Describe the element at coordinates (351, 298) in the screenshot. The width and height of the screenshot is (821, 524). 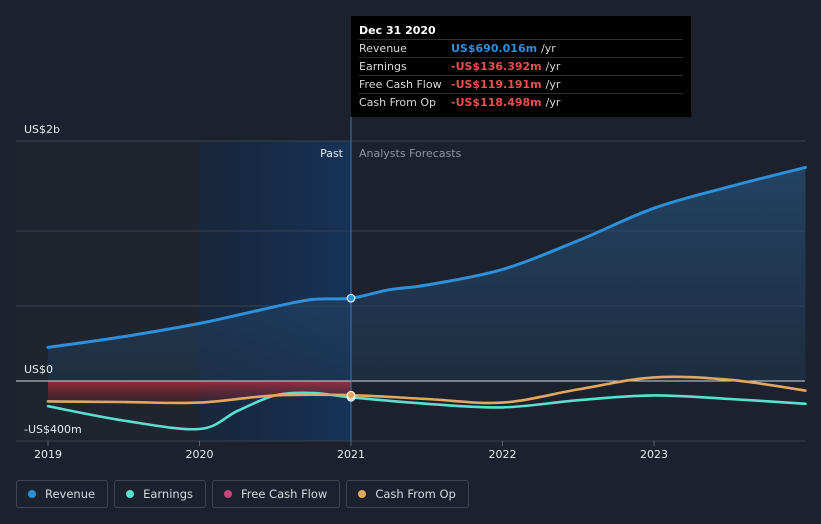
I see `revenue-marker` at that location.